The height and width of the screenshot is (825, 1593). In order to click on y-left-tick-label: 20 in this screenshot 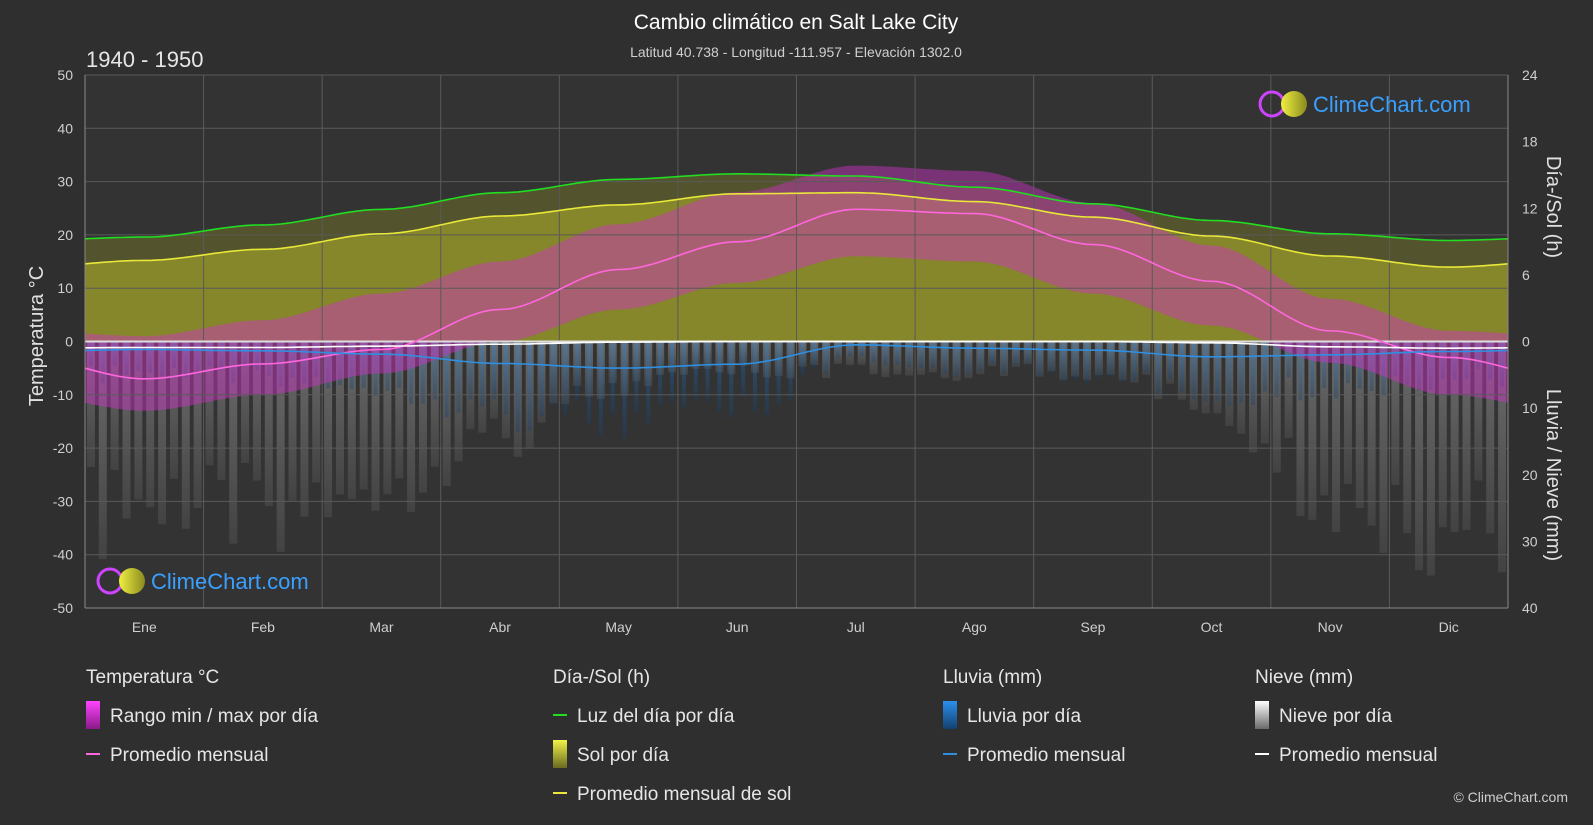, I will do `click(65, 235)`.